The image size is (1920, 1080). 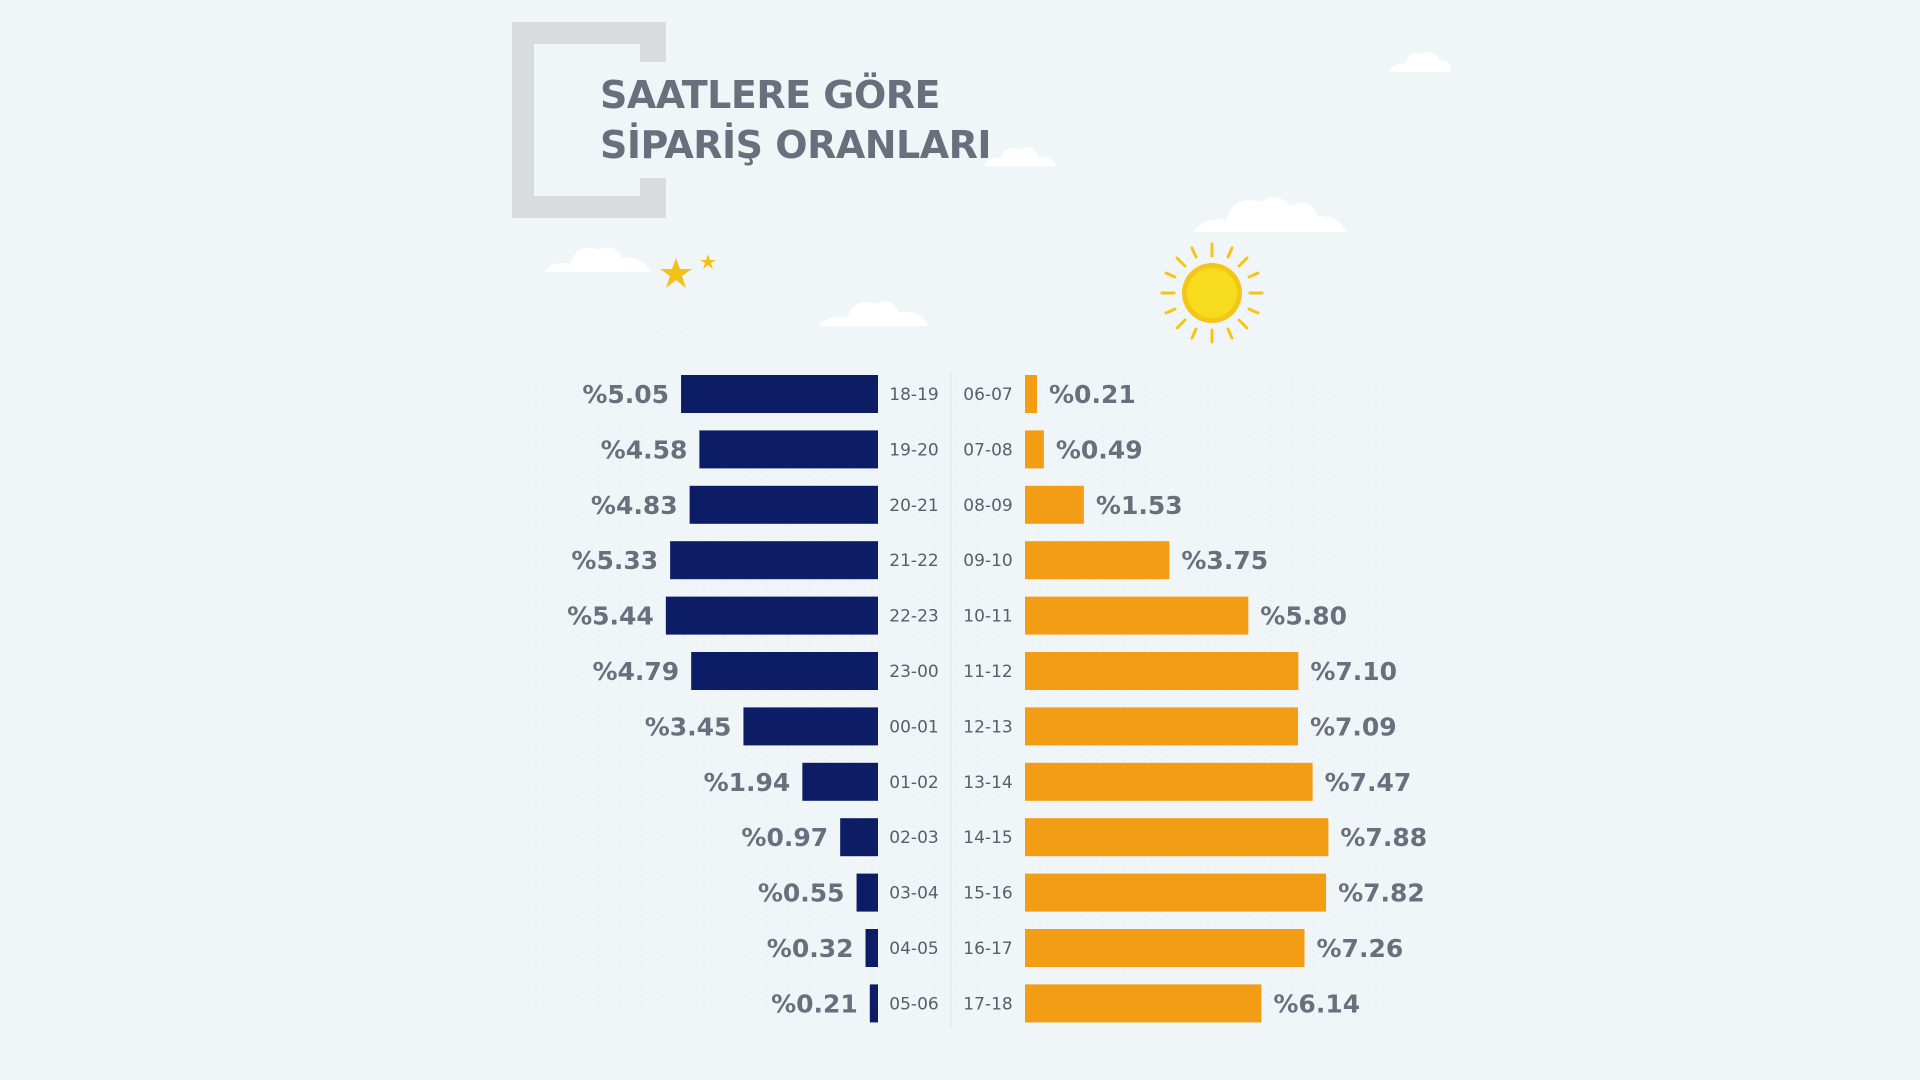 I want to click on day-value-label: %7.88, so click(x=1383, y=837).